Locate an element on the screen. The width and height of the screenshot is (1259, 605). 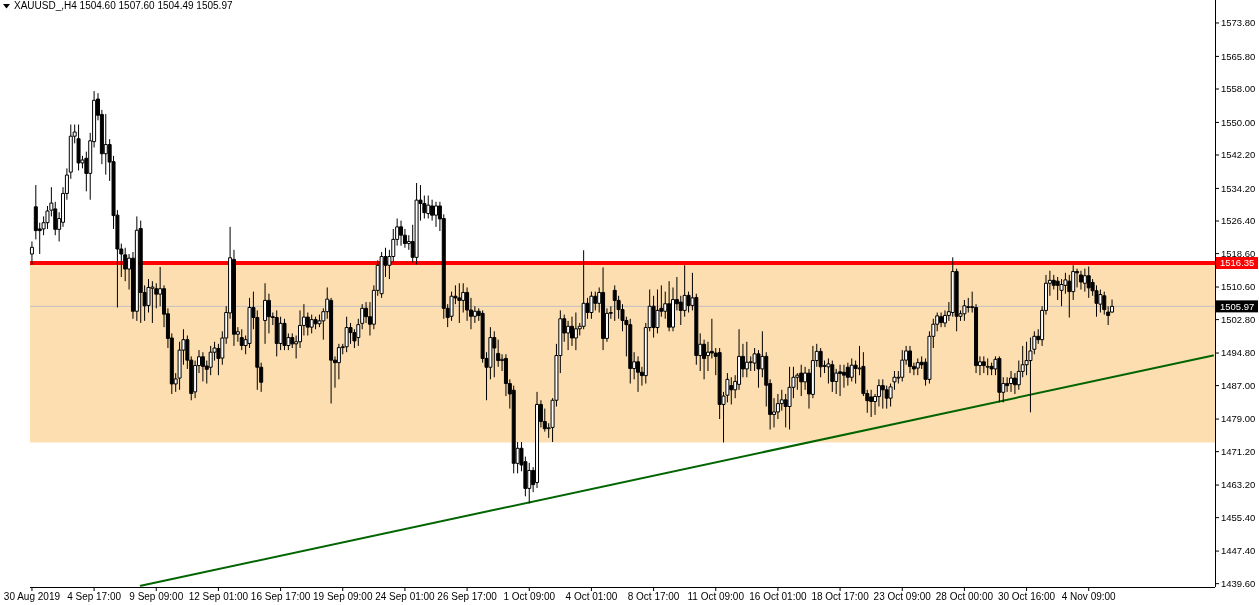
x-tick-label: 12 Sep 01:00 is located at coordinates (218, 596).